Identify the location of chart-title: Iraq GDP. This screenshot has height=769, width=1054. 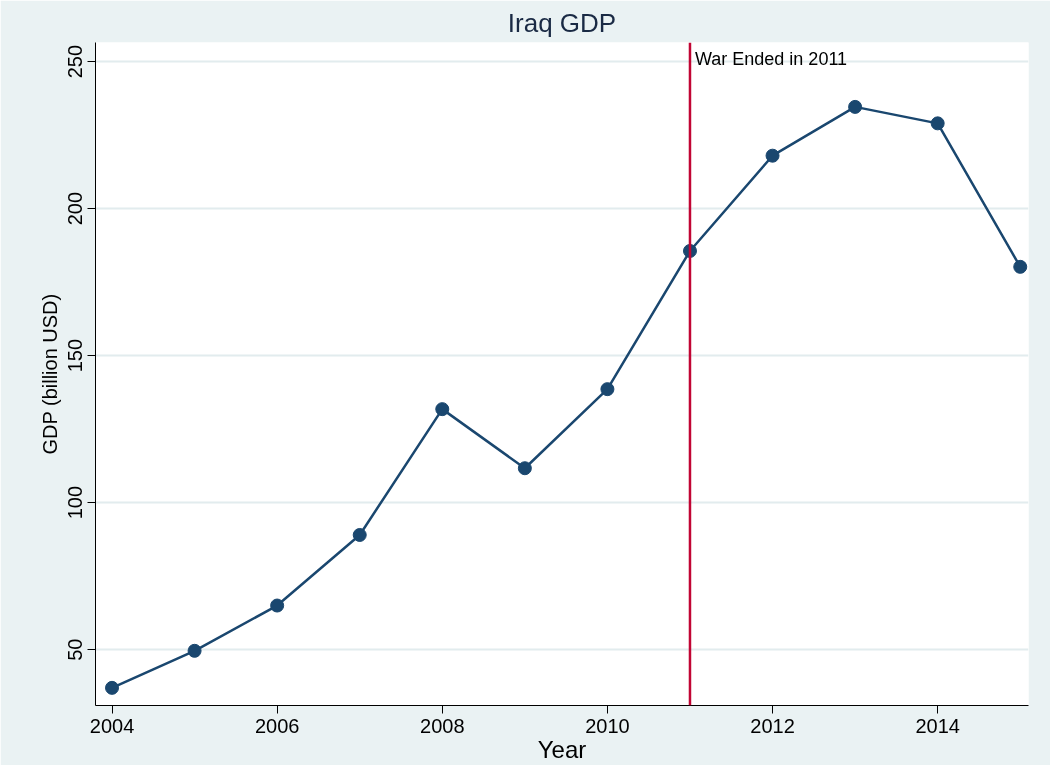
(562, 22).